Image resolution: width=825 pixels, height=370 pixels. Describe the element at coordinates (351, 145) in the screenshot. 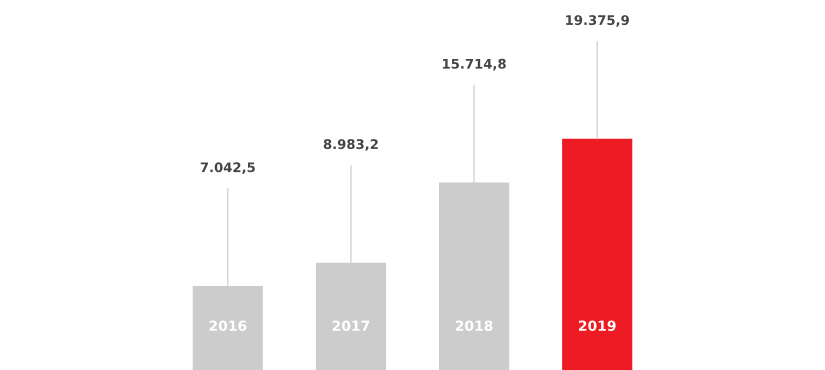

I see `data-label: 8.983,2` at that location.